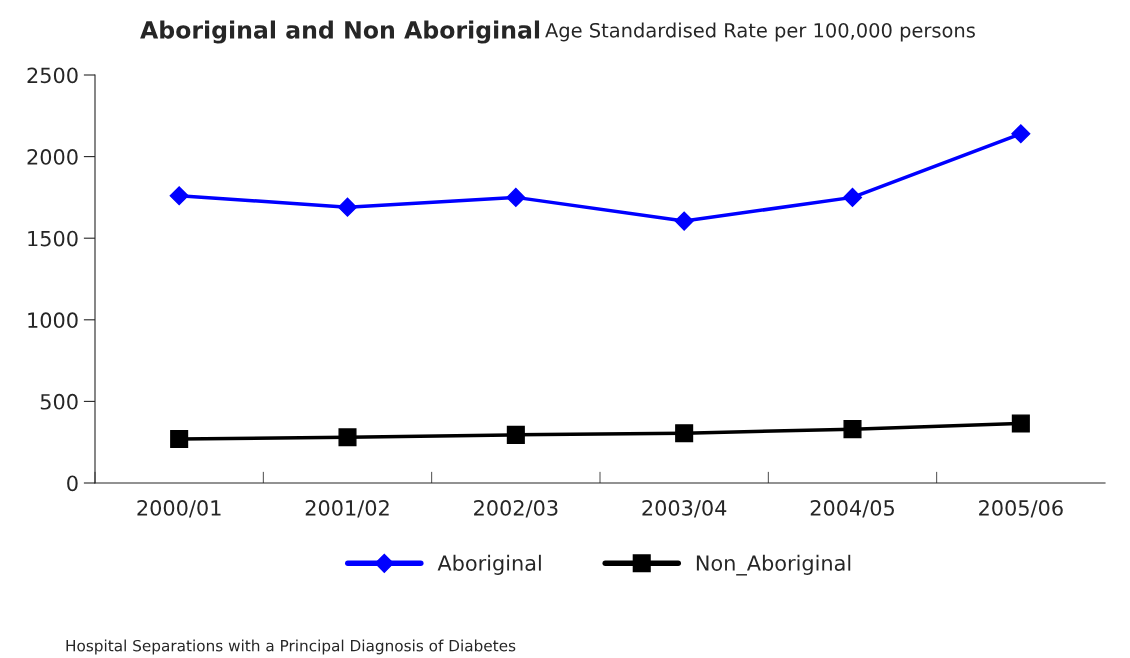  Describe the element at coordinates (852, 509) in the screenshot. I see `x-tick-label: 2004/05` at that location.